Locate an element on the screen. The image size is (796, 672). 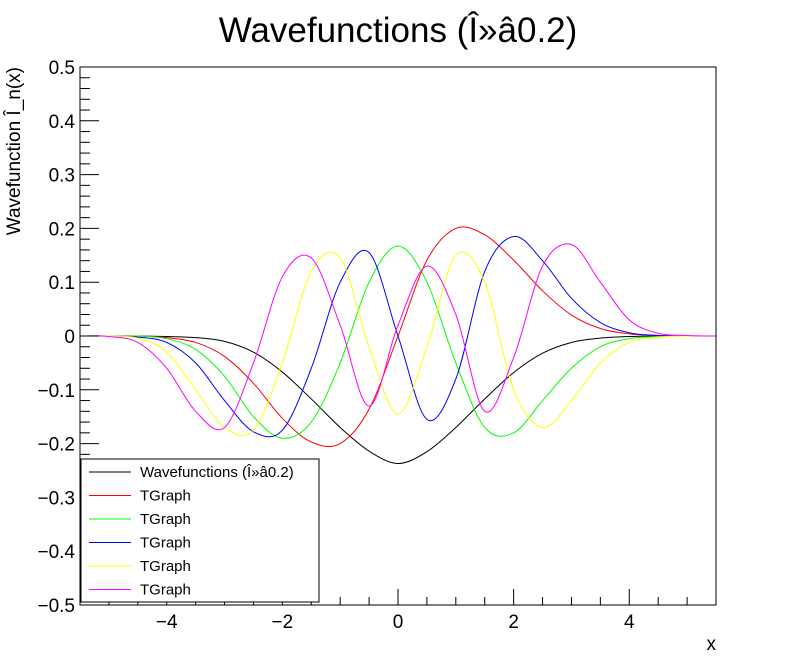
legend-label-3: TGraph is located at coordinates (165, 543).